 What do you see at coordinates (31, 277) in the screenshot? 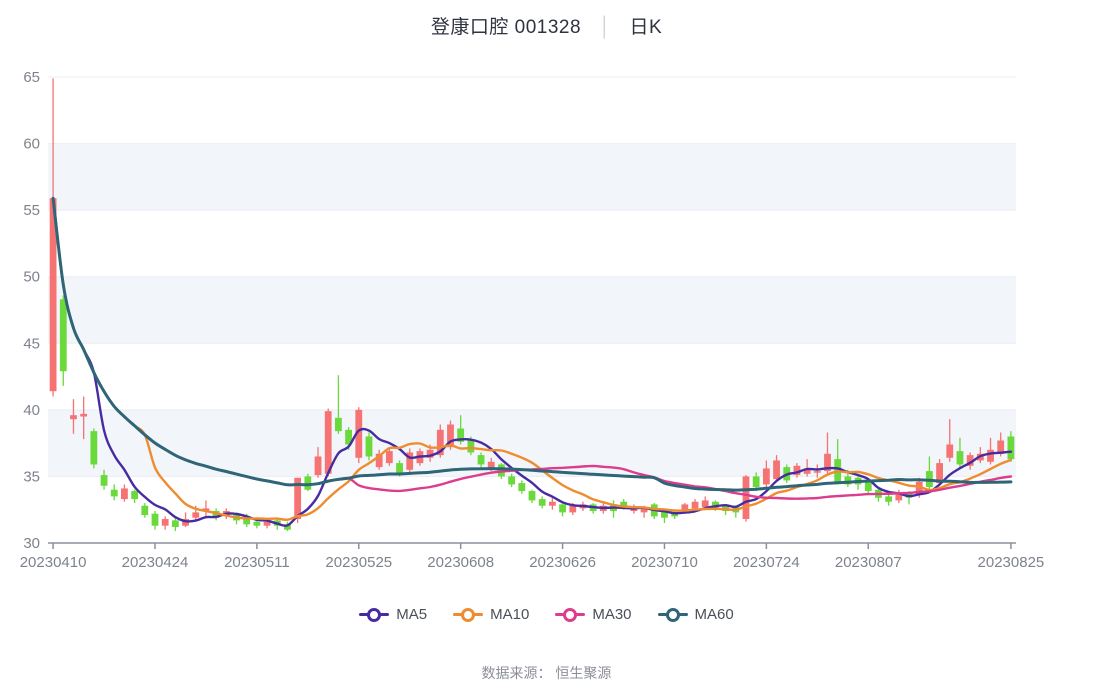
I see `svg-text: 50` at bounding box center [31, 277].